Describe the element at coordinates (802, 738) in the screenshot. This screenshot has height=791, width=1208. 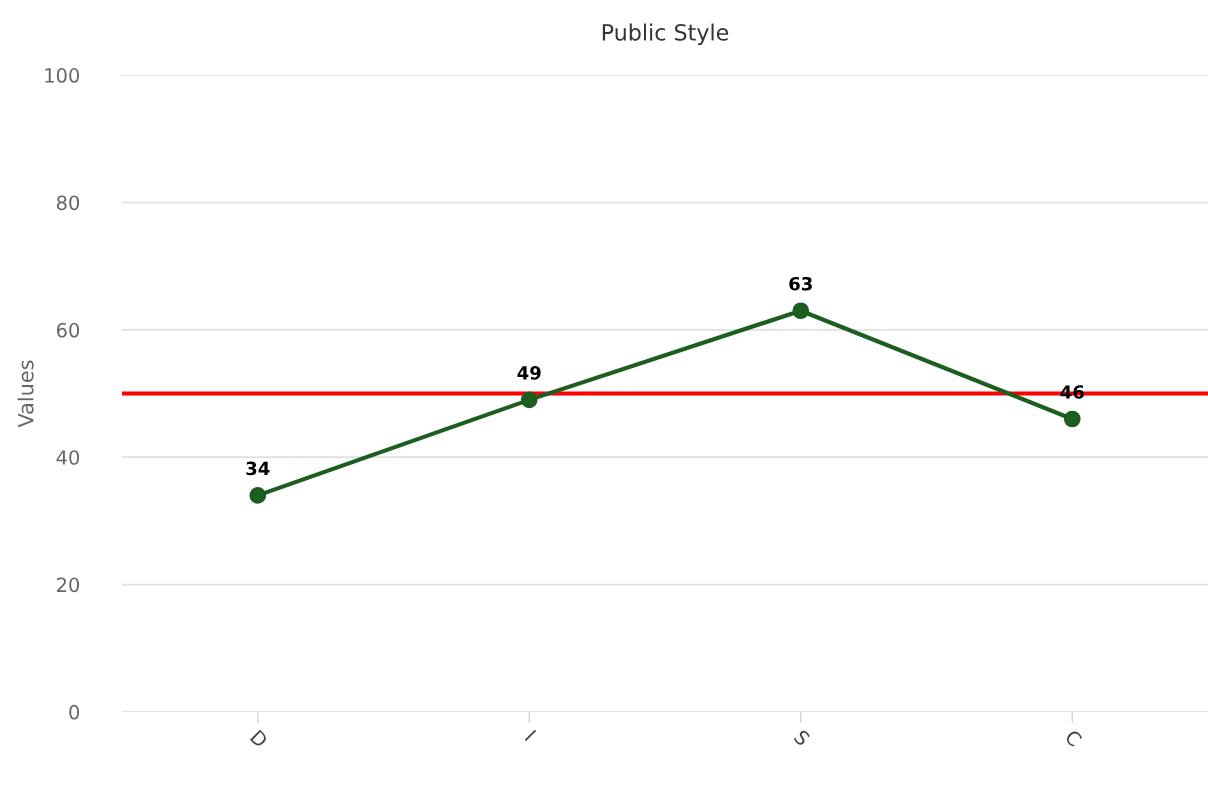
I see `x-tick-label: S` at that location.